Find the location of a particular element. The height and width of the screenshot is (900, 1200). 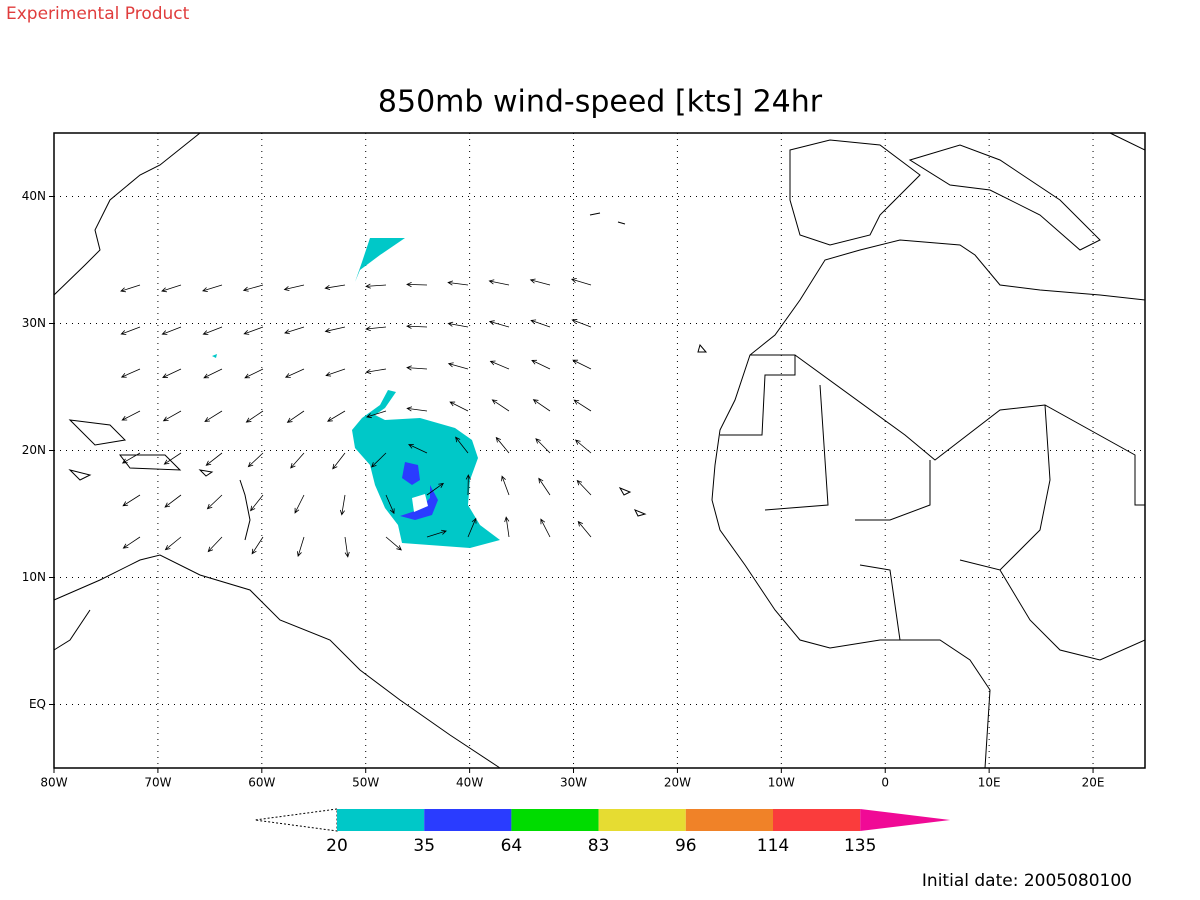

colorbar-label: 35 is located at coordinates (424, 846).